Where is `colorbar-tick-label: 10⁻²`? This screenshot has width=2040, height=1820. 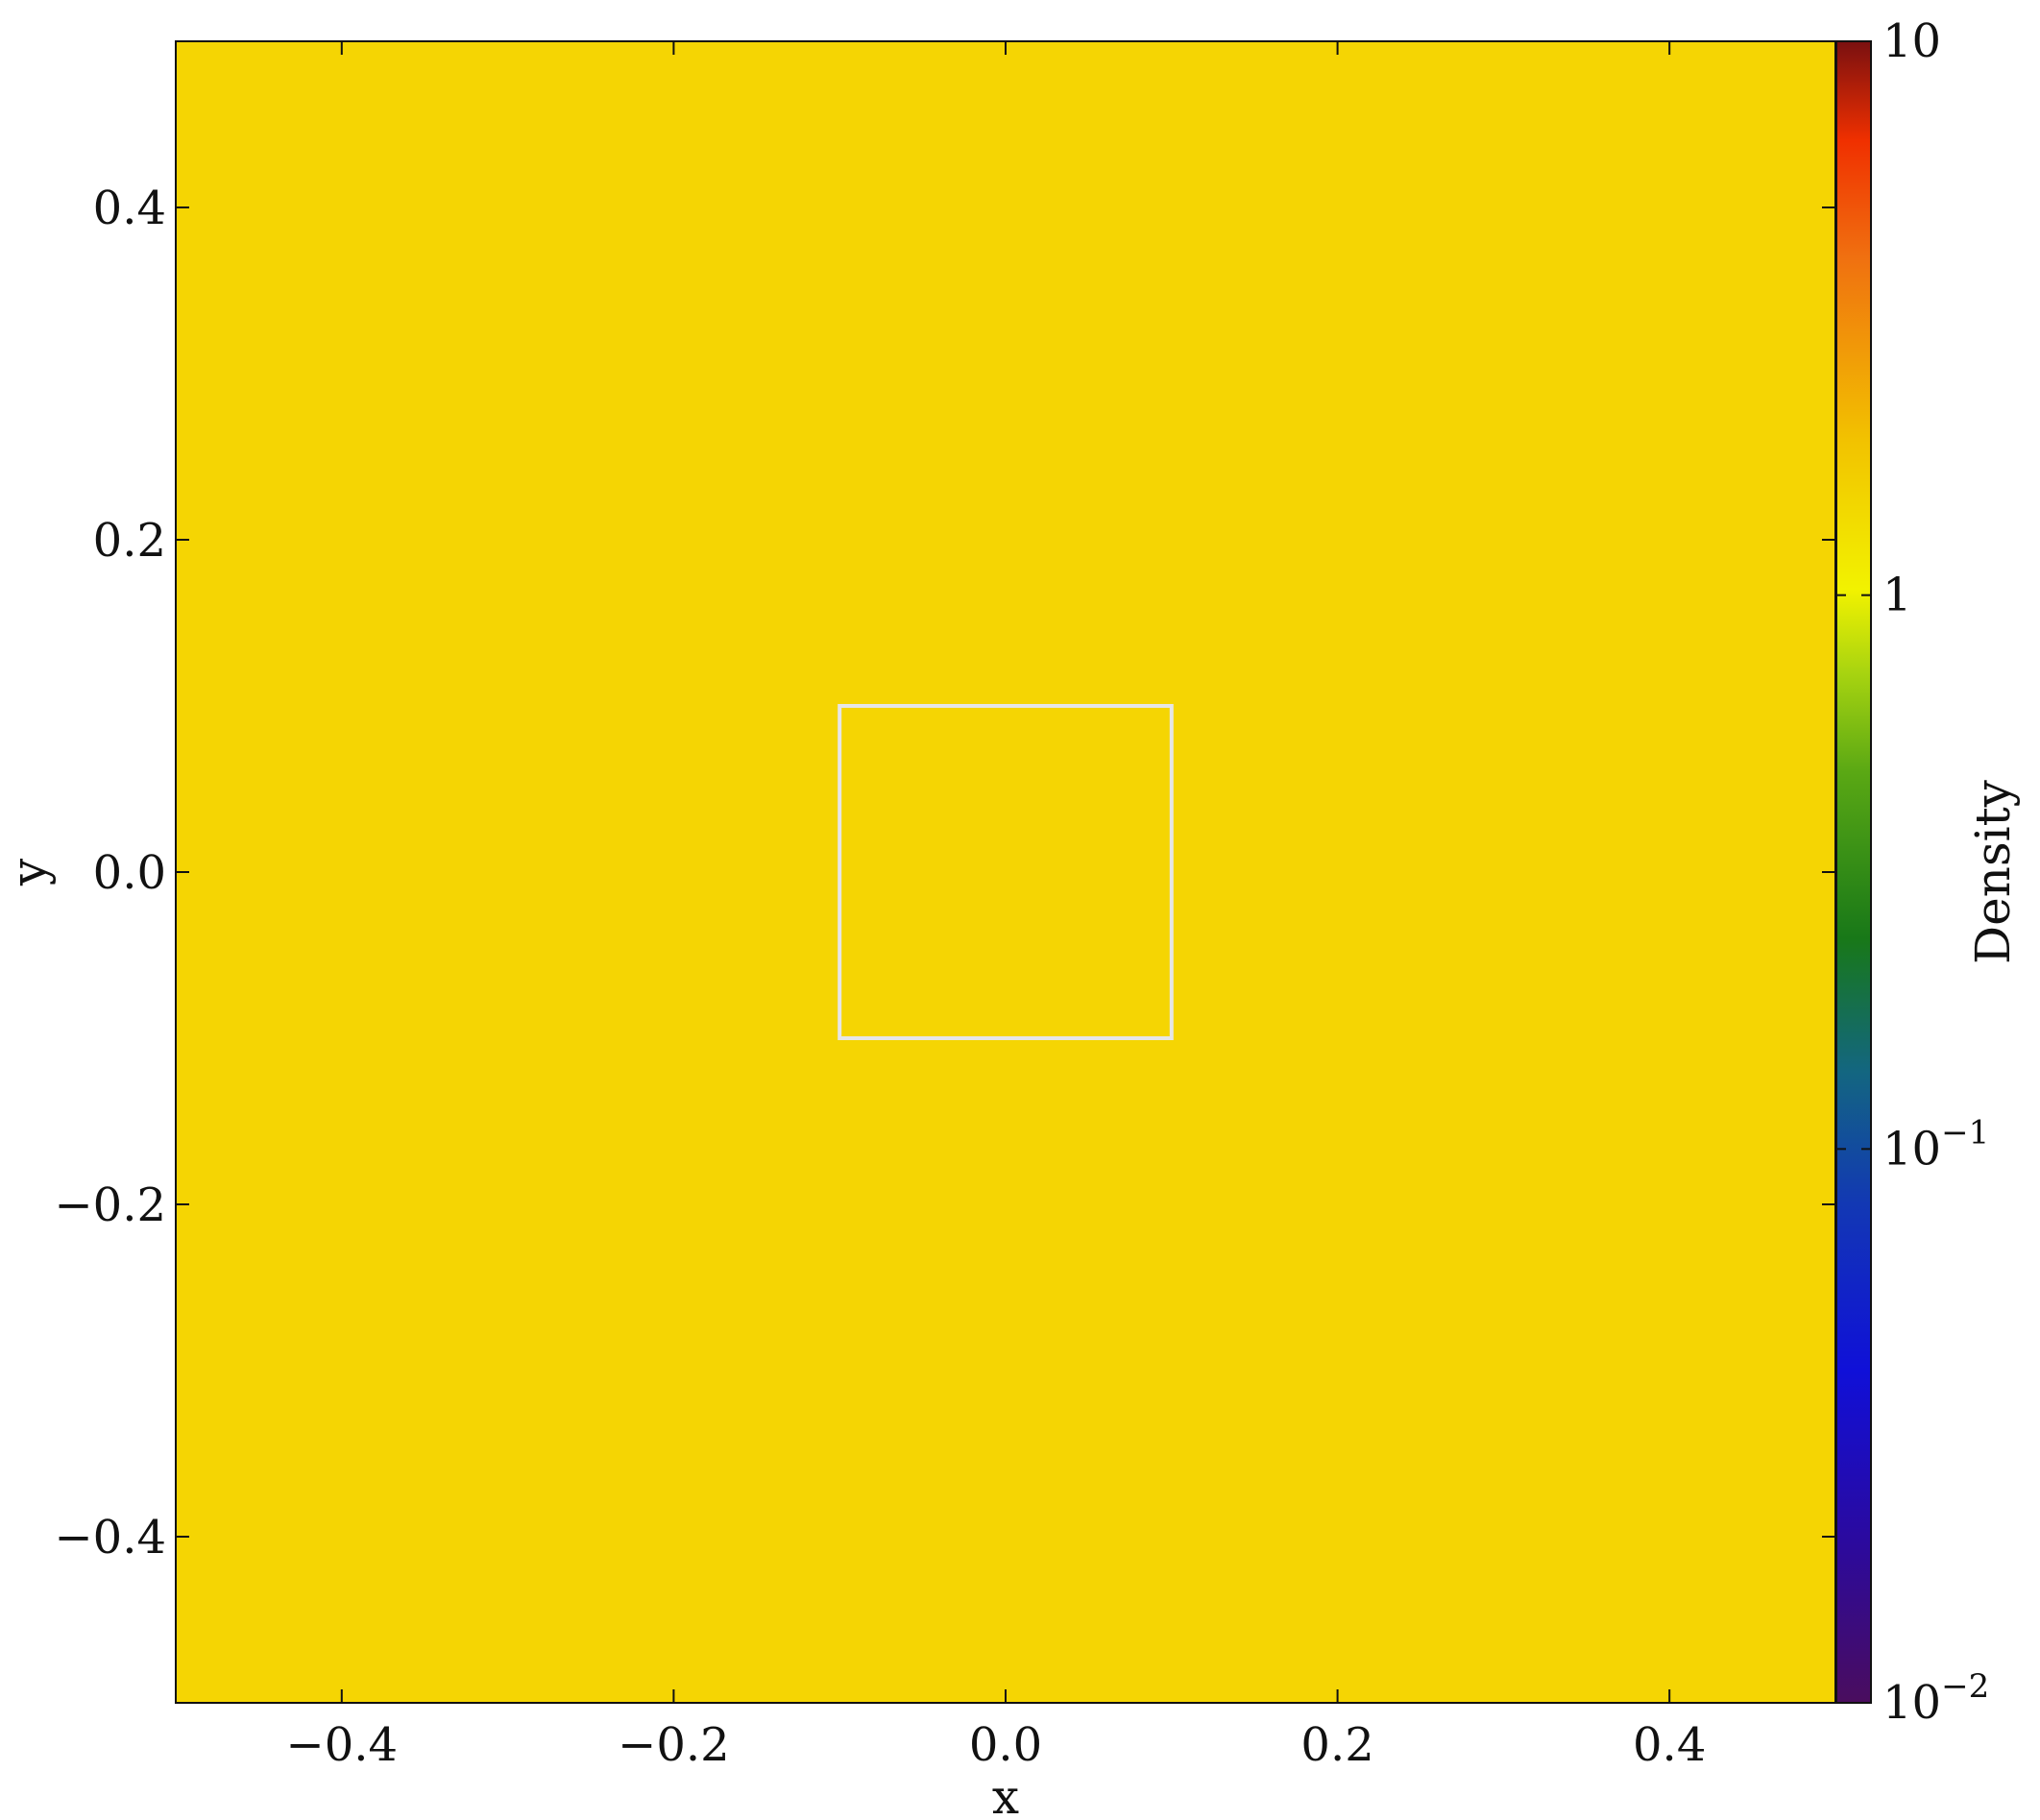 colorbar-tick-label: 10⁻² is located at coordinates (1935, 1698).